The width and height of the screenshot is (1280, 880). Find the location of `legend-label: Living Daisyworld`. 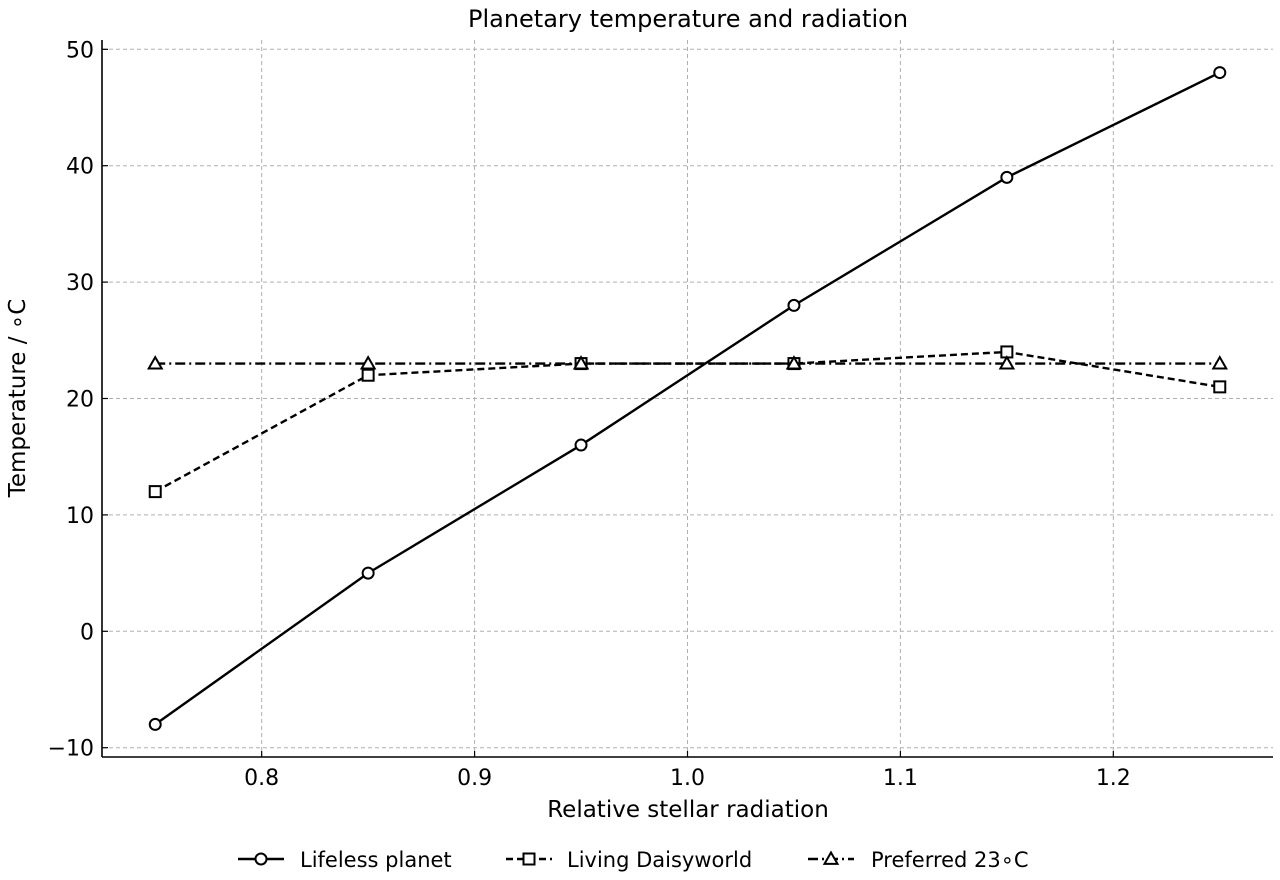

legend-label: Living Daisyworld is located at coordinates (659, 860).